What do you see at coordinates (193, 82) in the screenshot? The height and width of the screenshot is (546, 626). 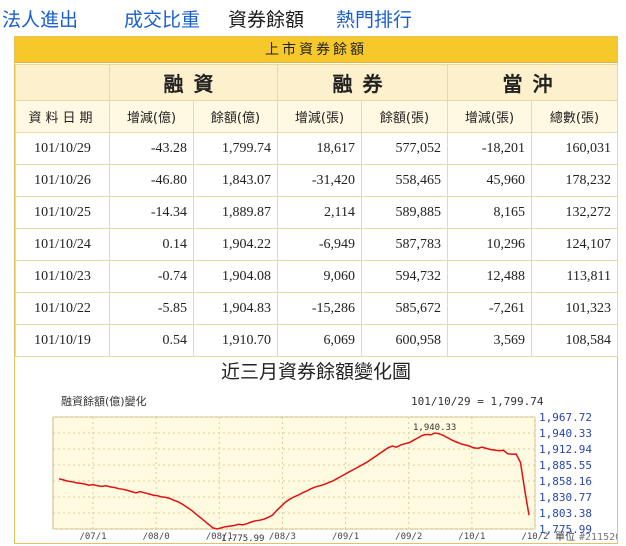 I see `group-header-financing: 融資` at bounding box center [193, 82].